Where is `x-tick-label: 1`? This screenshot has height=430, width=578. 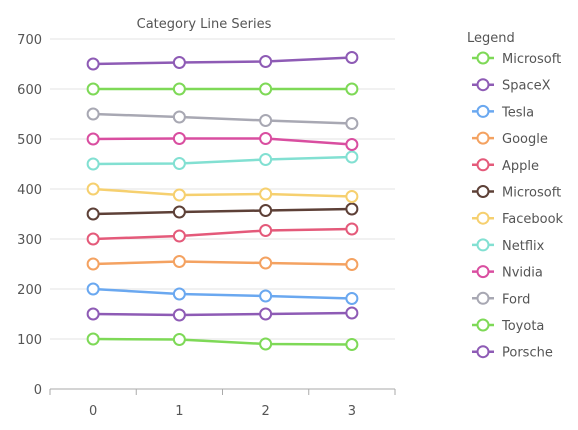
x-tick-label: 1 is located at coordinates (179, 411).